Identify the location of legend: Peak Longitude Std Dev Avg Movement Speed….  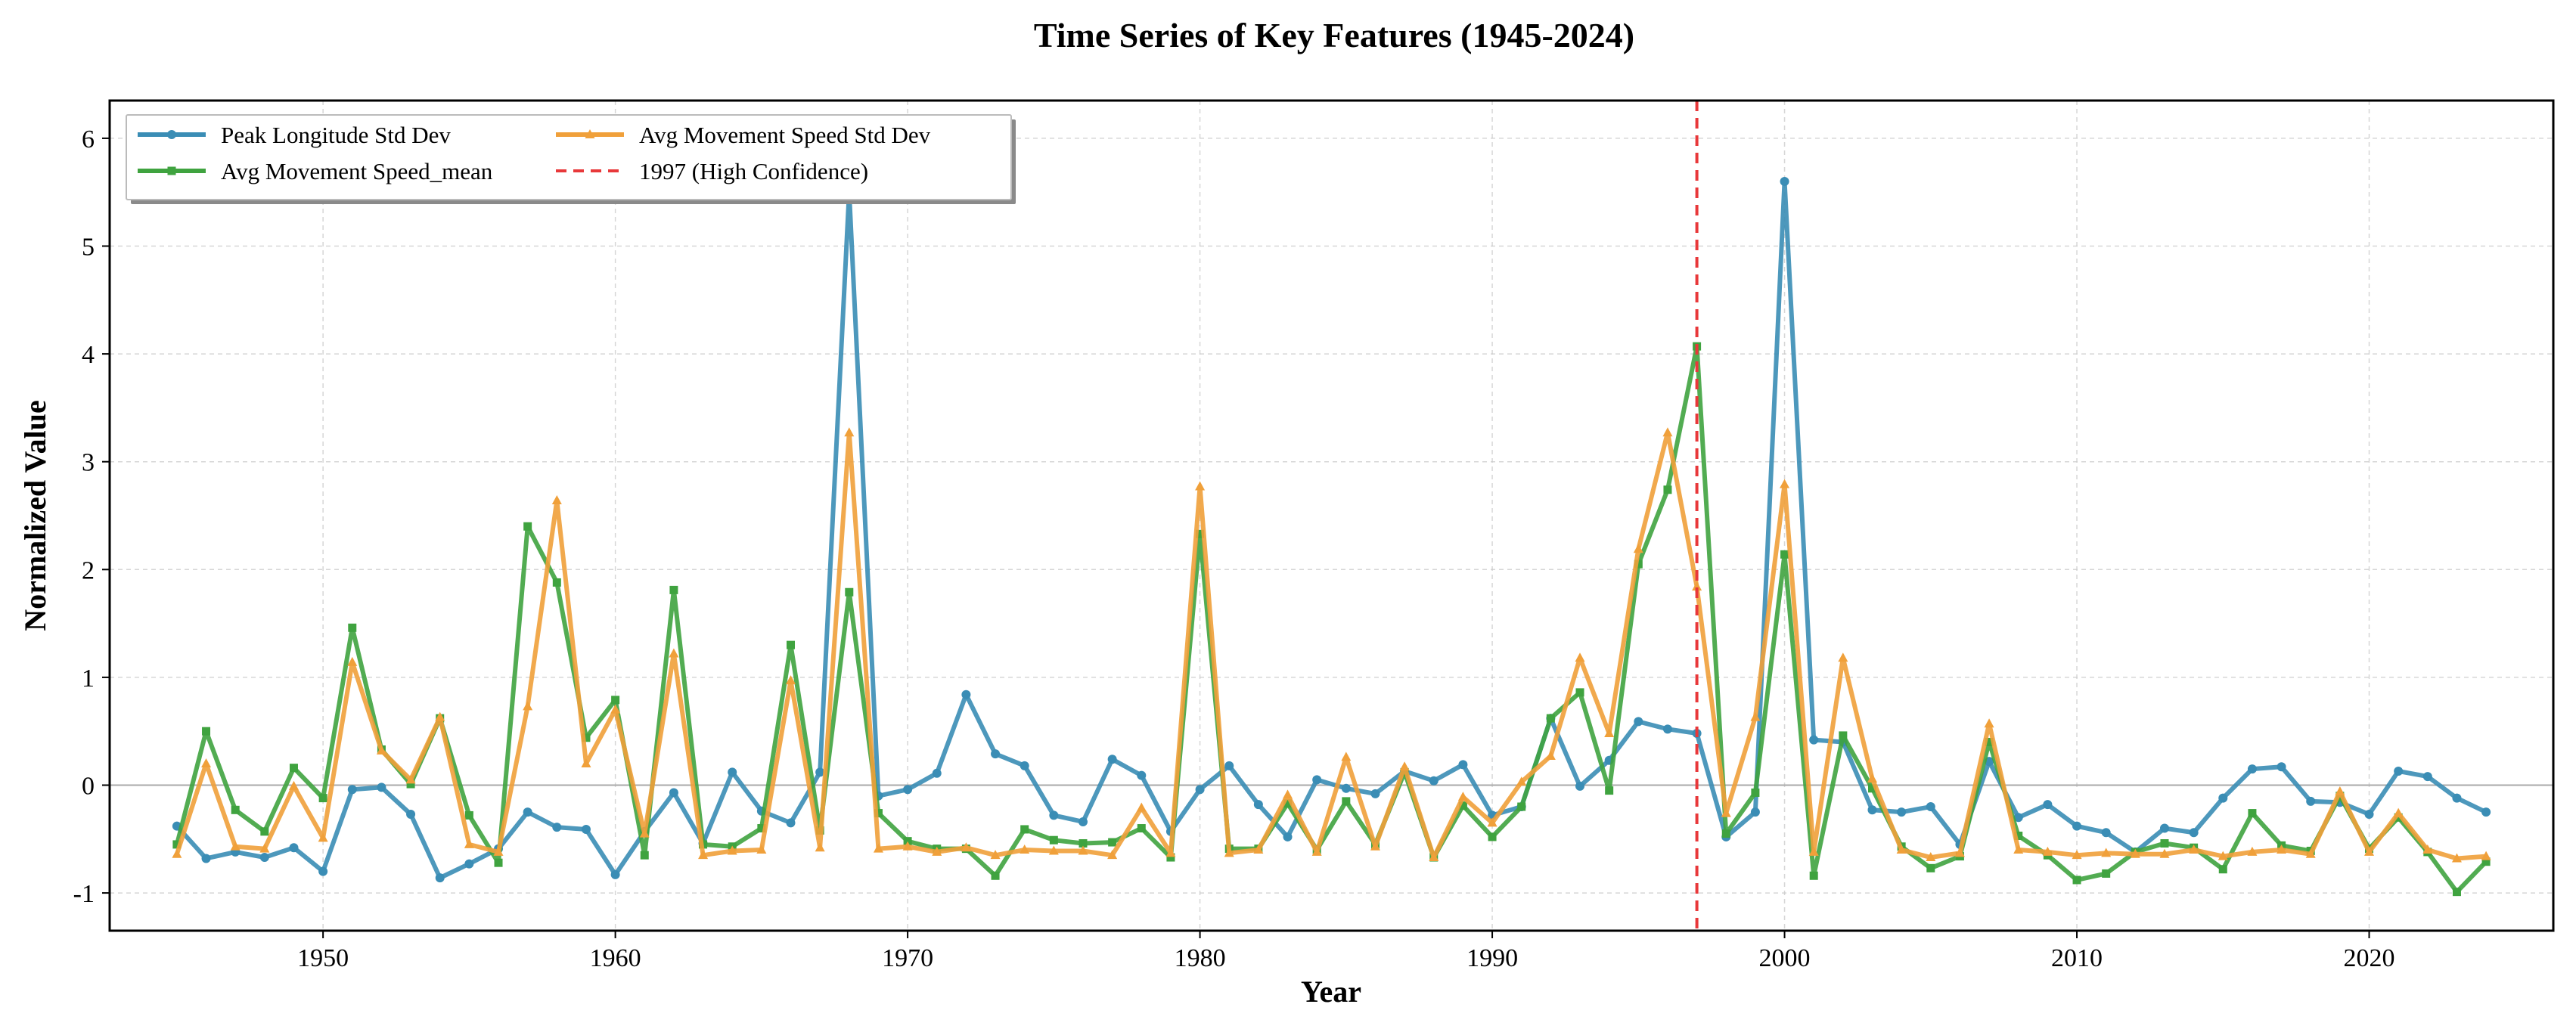
(571, 159).